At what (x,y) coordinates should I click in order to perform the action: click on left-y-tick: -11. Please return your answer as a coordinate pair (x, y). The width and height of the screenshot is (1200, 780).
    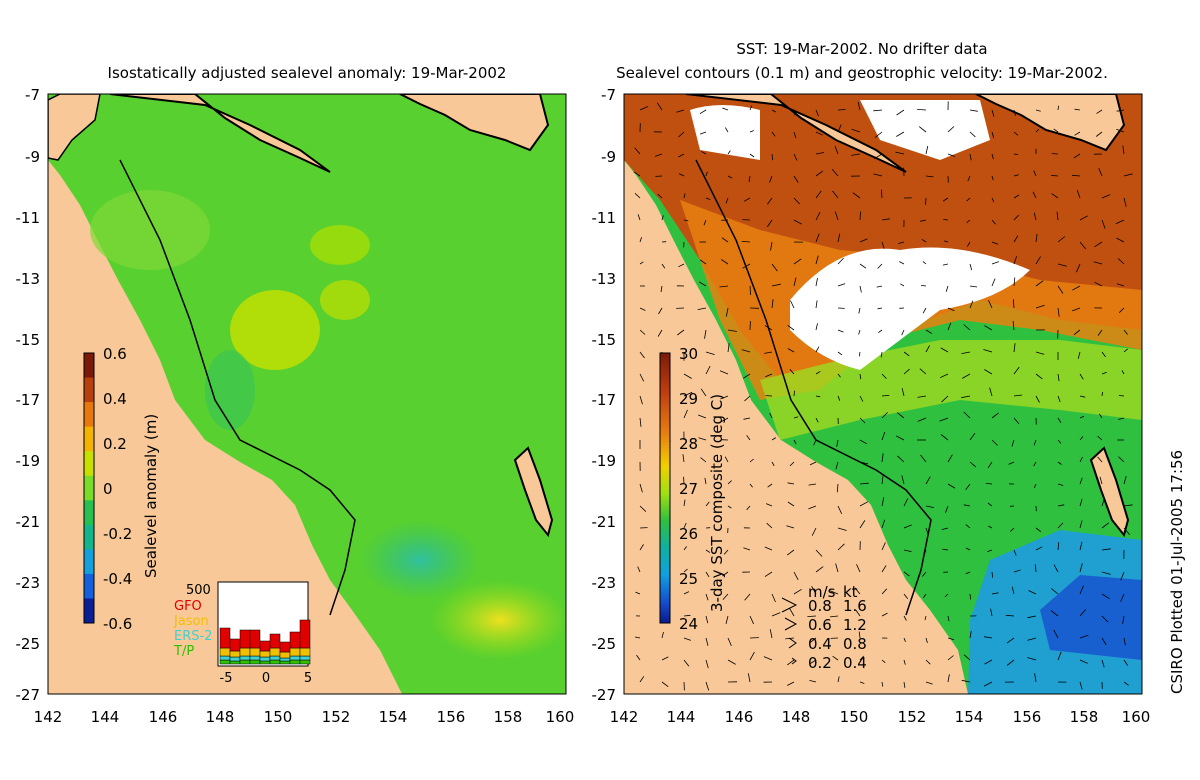
    Looking at the image, I should click on (28, 218).